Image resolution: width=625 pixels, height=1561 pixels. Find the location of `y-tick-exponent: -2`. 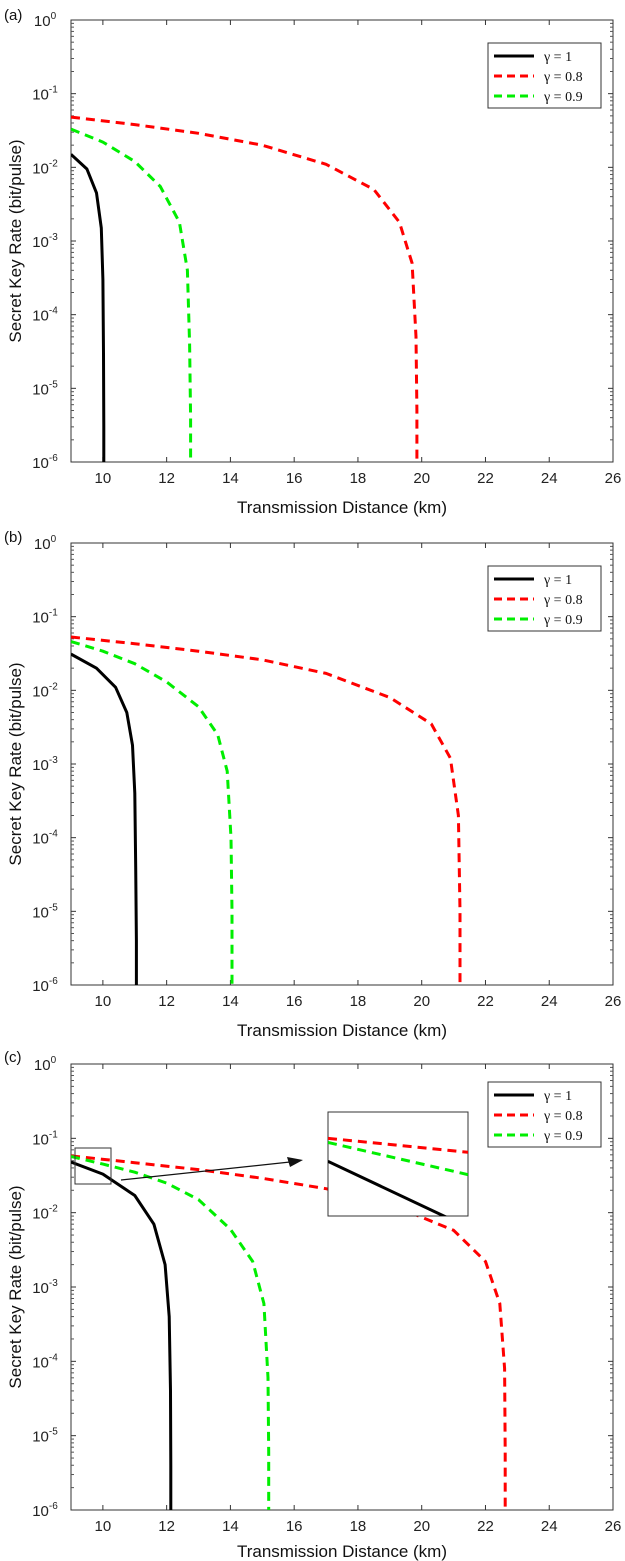

y-tick-exponent: -2 is located at coordinates (53, 686).